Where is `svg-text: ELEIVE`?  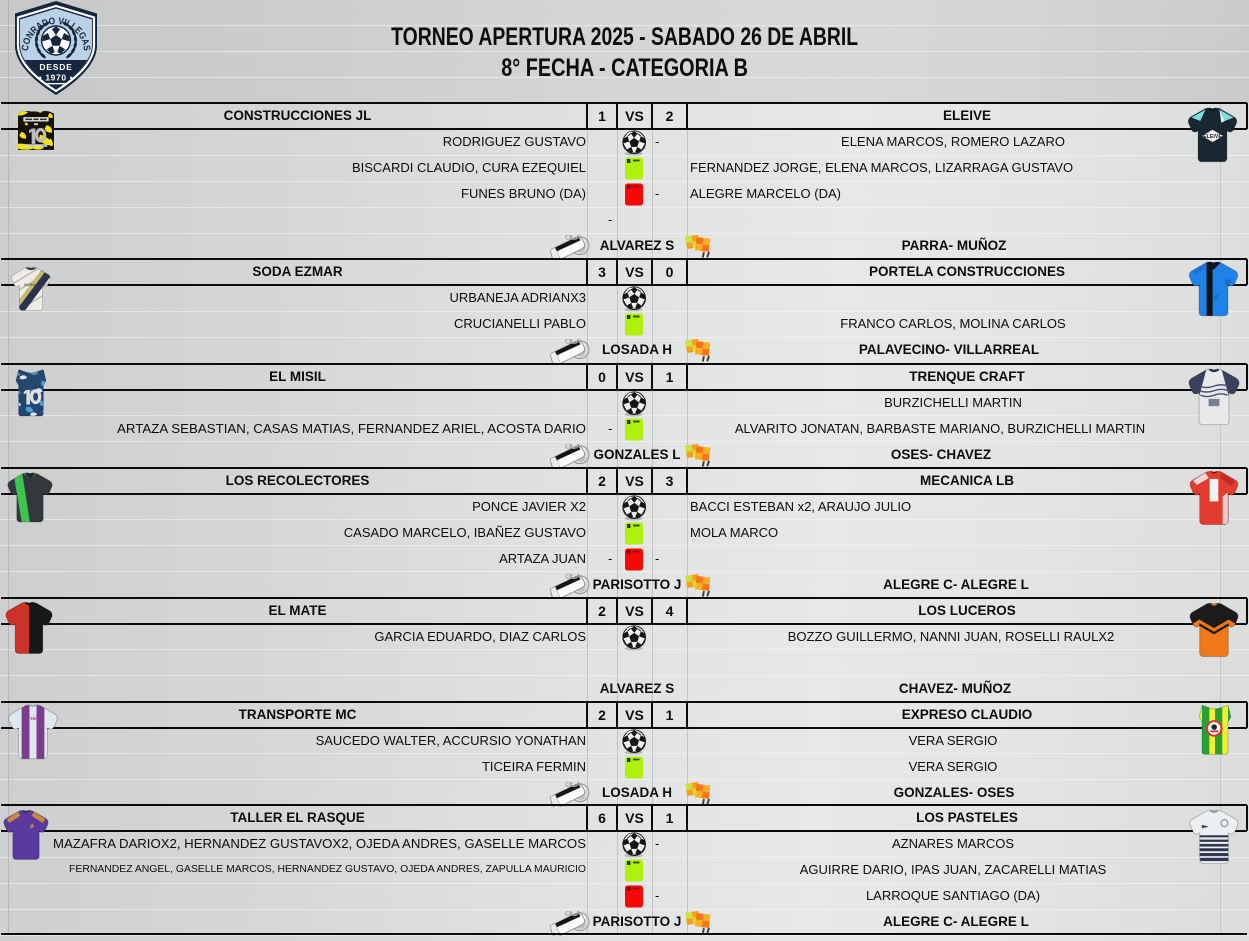 svg-text: ELEIVE is located at coordinates (1212, 137).